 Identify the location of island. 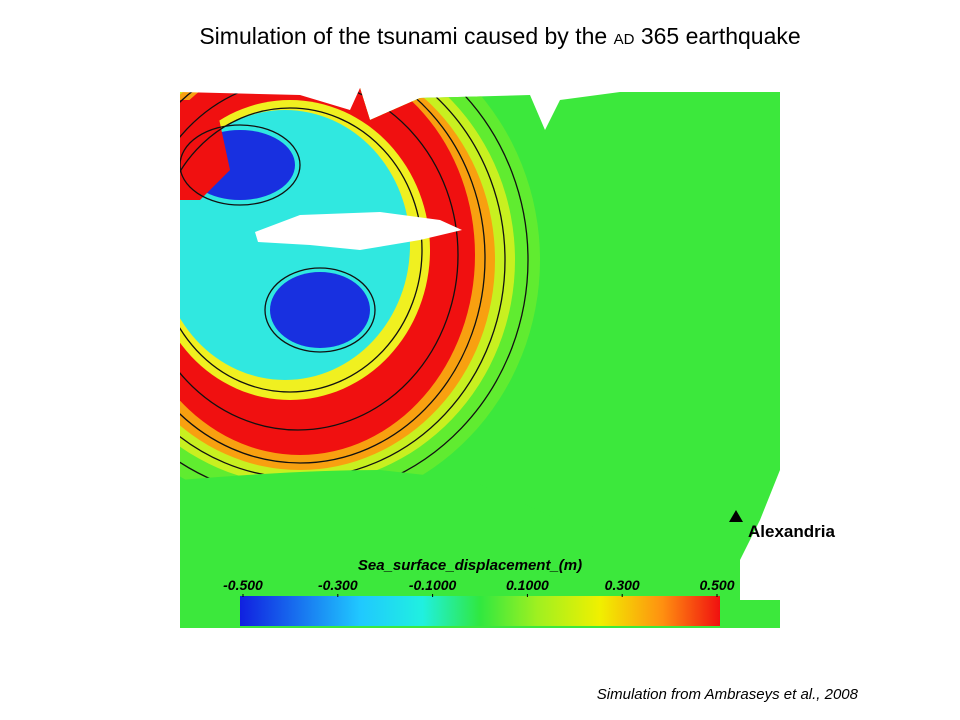
(358, 231).